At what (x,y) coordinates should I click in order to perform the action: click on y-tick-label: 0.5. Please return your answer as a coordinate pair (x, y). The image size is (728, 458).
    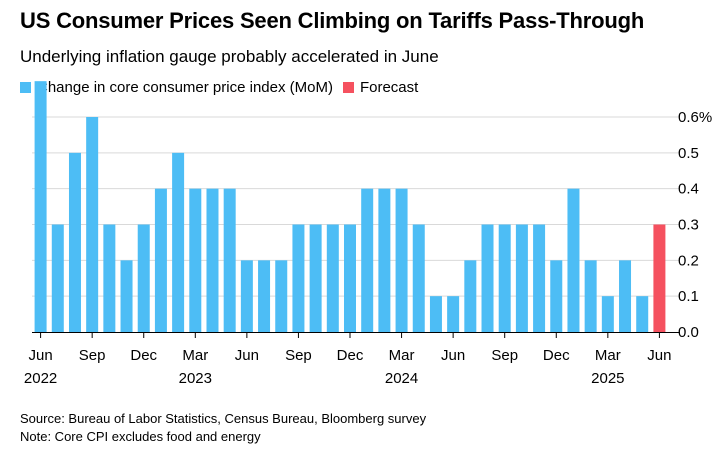
    Looking at the image, I should click on (688, 153).